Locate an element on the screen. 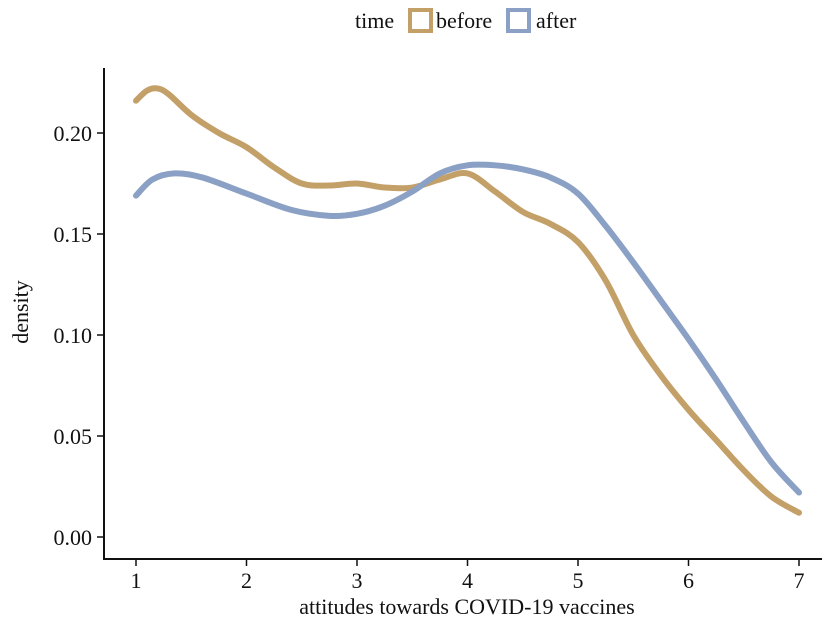 Image resolution: width=824 pixels, height=626 pixels. x-tick-label: 6 is located at coordinates (688, 580).